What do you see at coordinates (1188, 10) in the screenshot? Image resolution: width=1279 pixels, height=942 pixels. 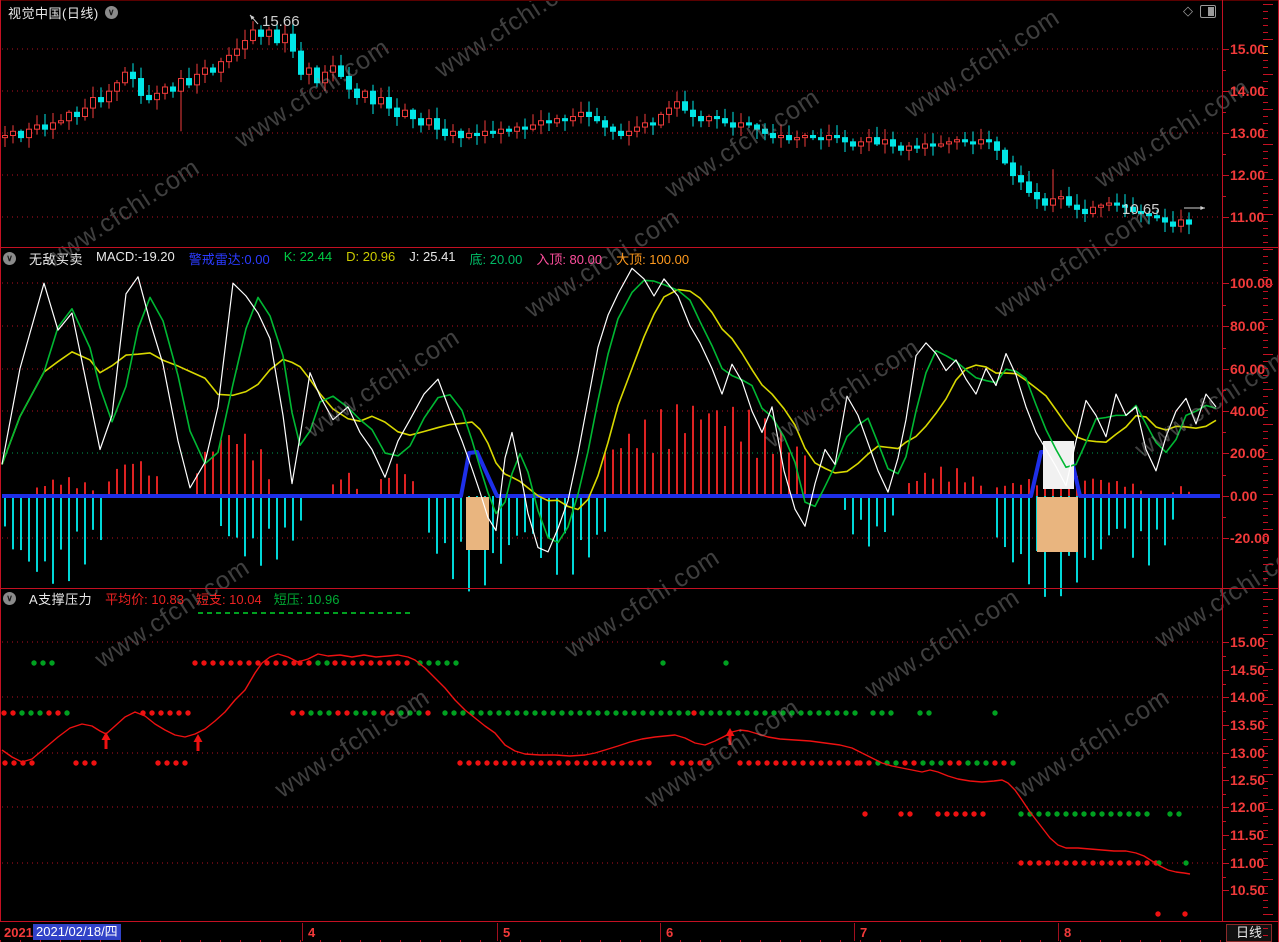 I see `diamond-icon: ◇` at bounding box center [1188, 10].